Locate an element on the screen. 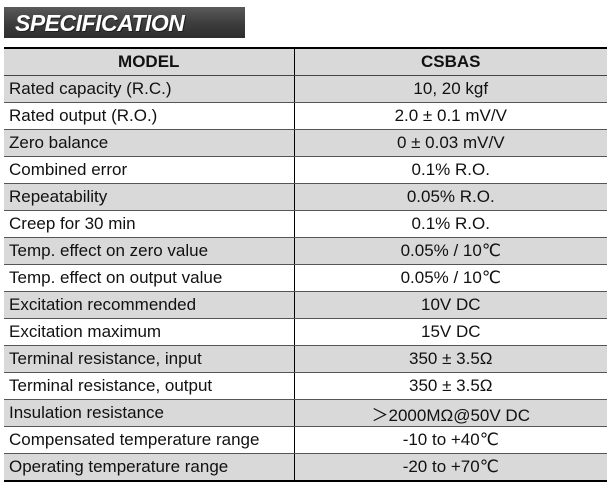 The width and height of the screenshot is (610, 493). spec-item-value: 10V DC is located at coordinates (450, 305).